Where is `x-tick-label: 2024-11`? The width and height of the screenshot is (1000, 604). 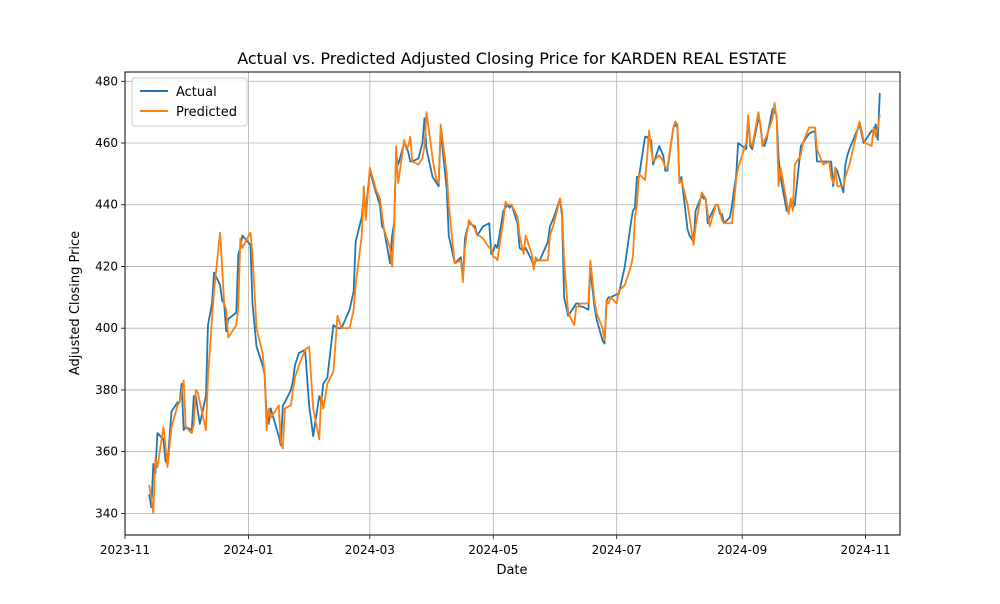 x-tick-label: 2024-11 is located at coordinates (866, 550).